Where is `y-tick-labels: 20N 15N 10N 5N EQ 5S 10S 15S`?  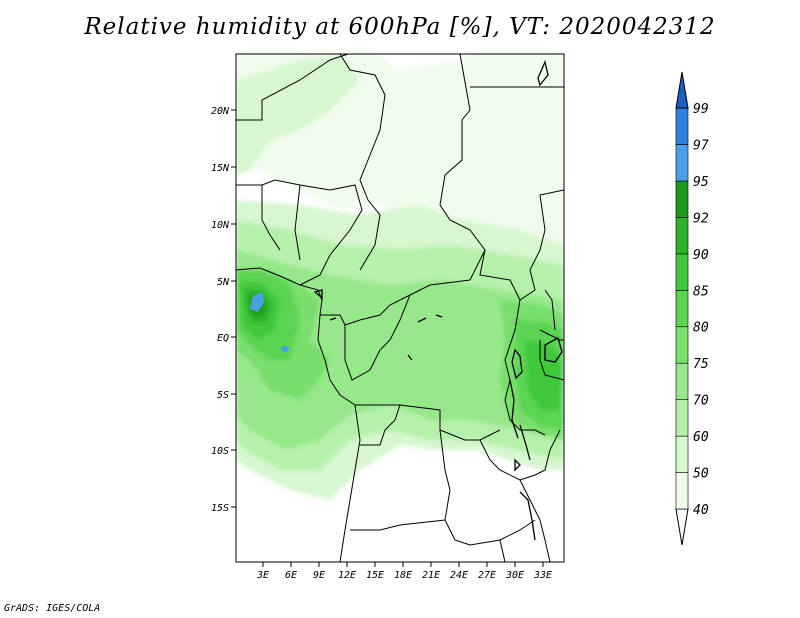
y-tick-labels: 20N 15N 10N 5N EQ 5S 10S 15S is located at coordinates (220, 310).